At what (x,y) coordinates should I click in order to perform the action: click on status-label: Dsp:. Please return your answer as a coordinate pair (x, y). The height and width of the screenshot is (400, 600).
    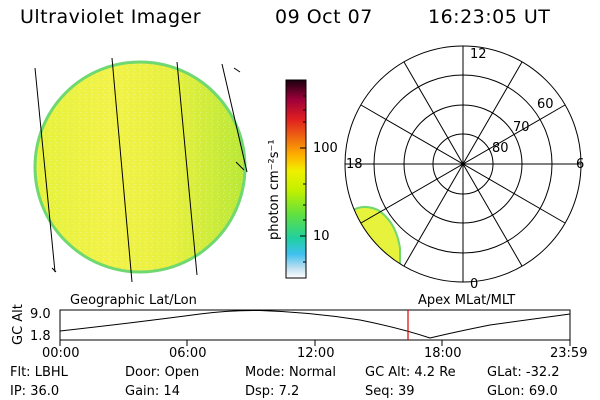
    Looking at the image, I should click on (260, 391).